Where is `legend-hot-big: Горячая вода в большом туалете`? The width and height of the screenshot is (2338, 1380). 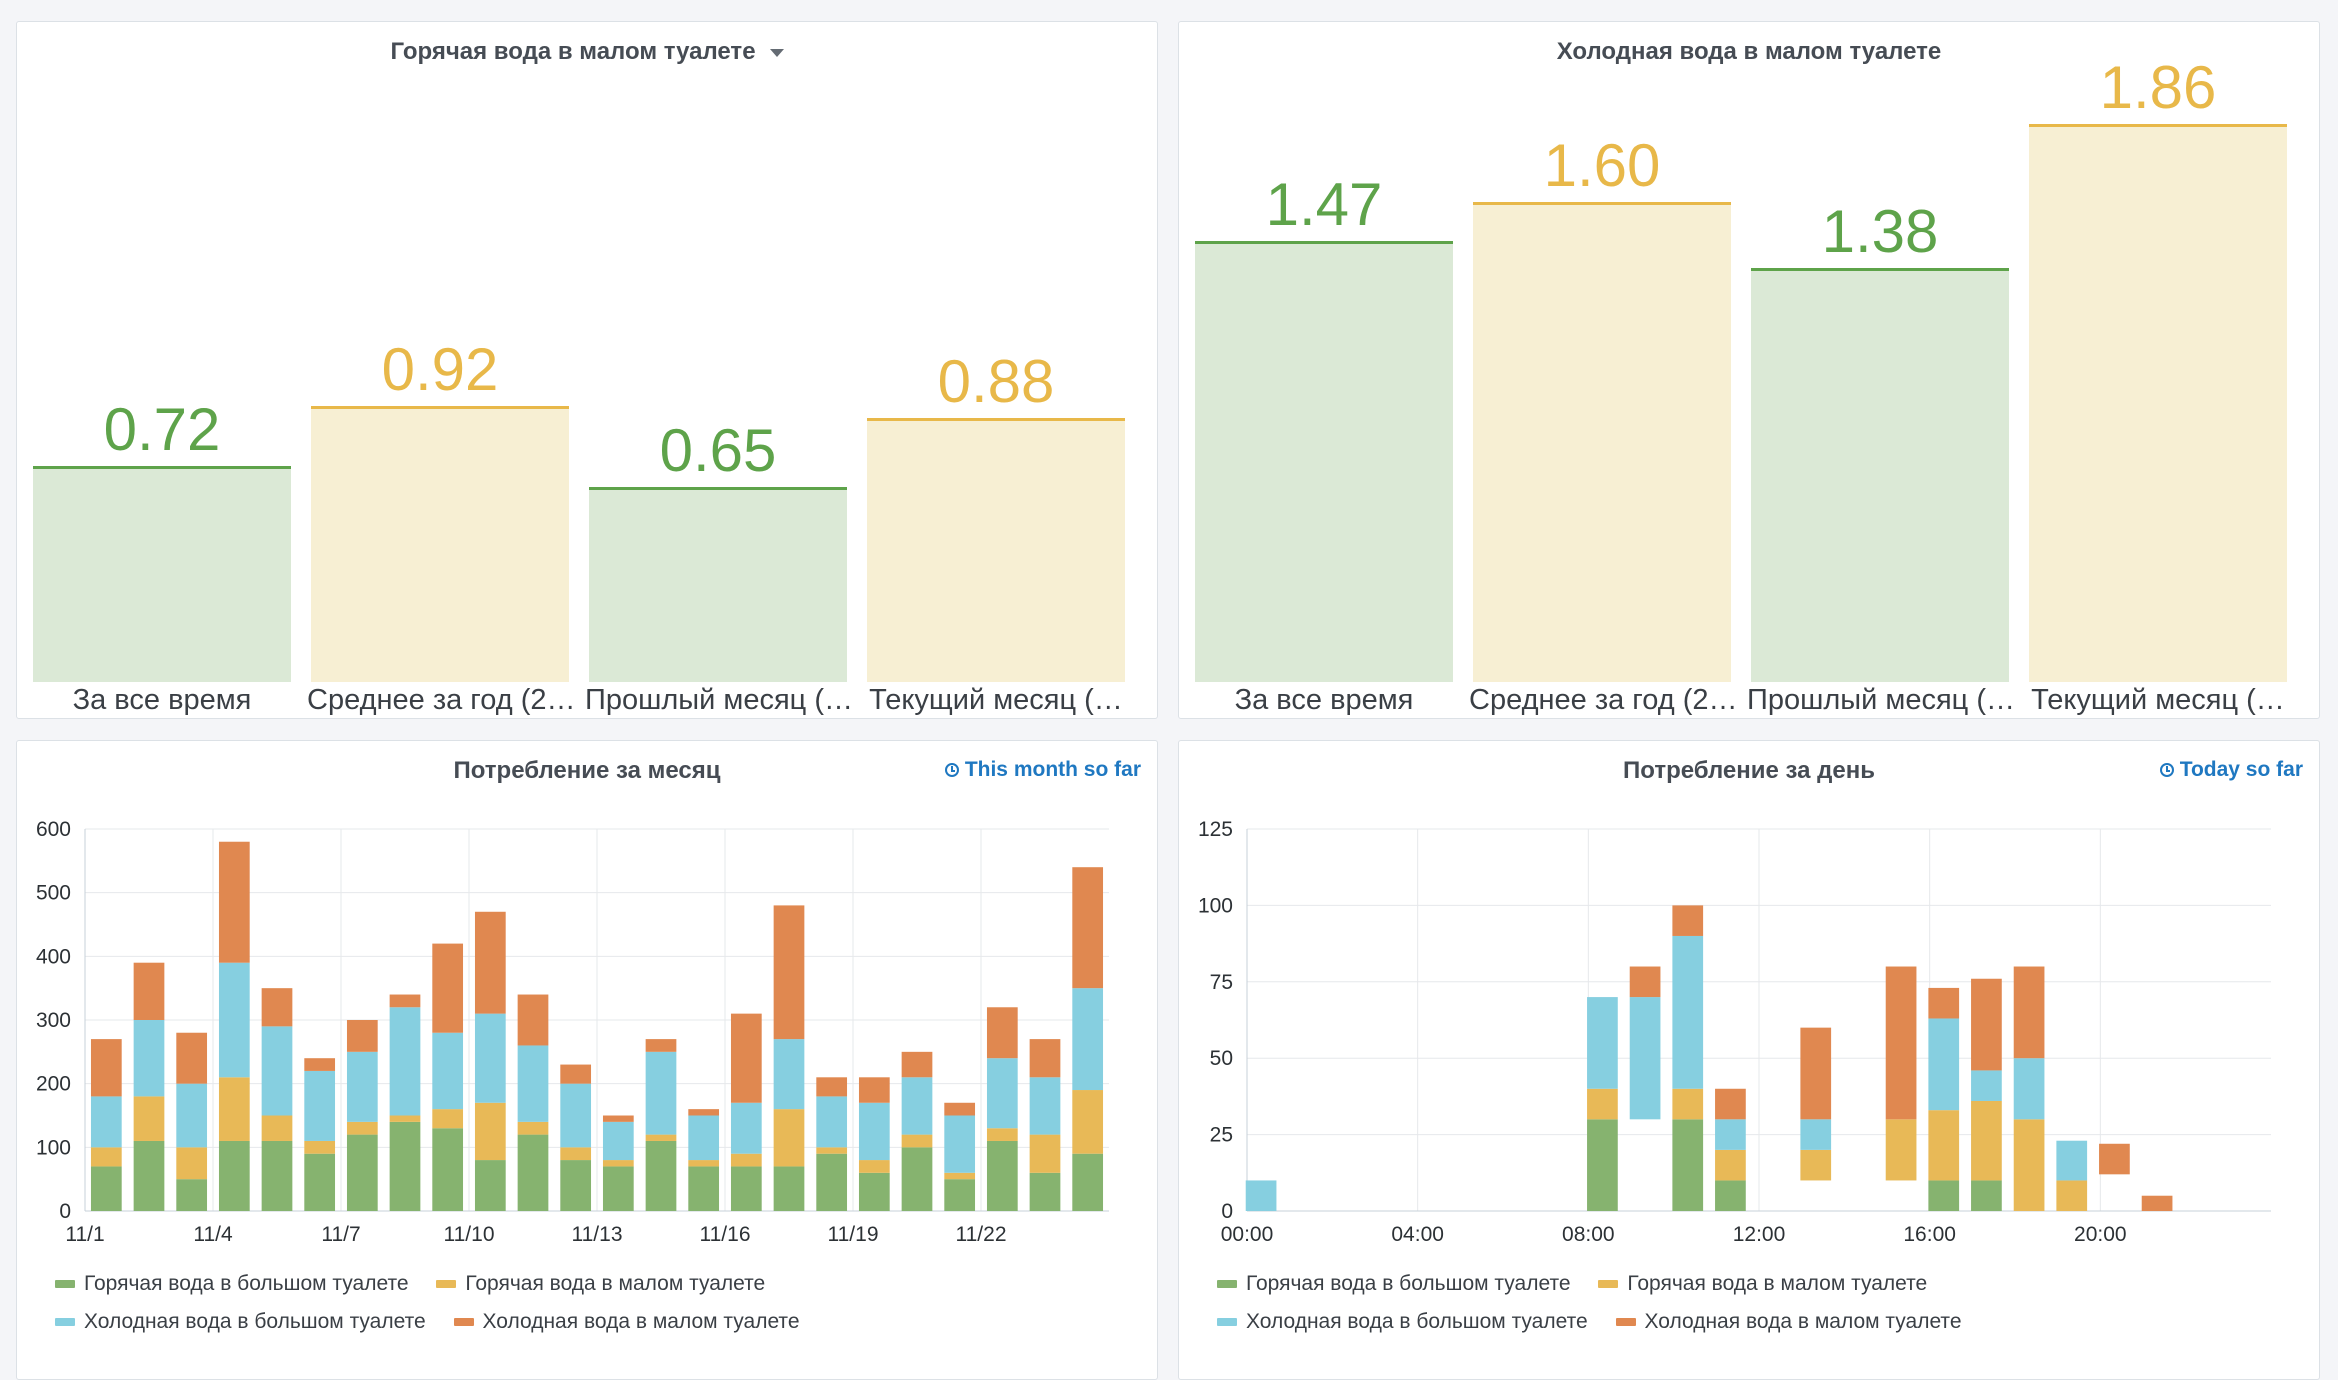
legend-hot-big: Горячая вода в большом туалете is located at coordinates (1394, 1284).